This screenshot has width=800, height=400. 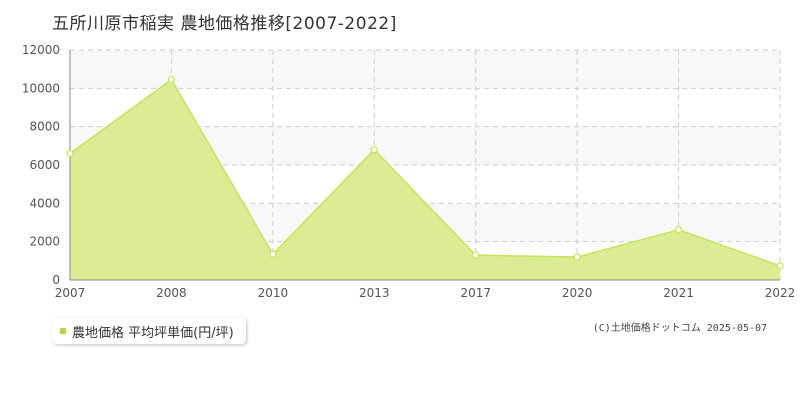 I want to click on y-tick-label: 6000, so click(x=44, y=165).